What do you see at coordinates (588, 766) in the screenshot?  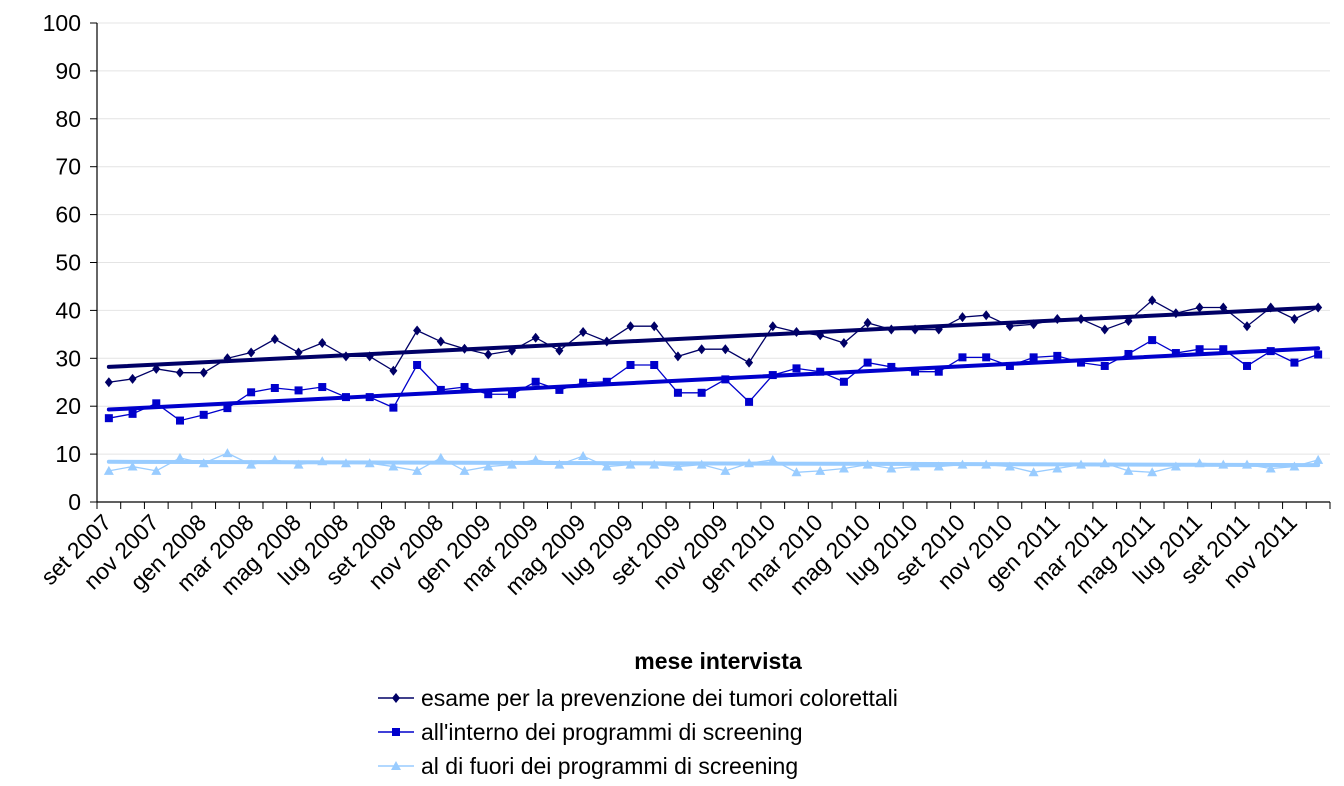 I see `legend-item: al di fuori dei programmi di screening` at bounding box center [588, 766].